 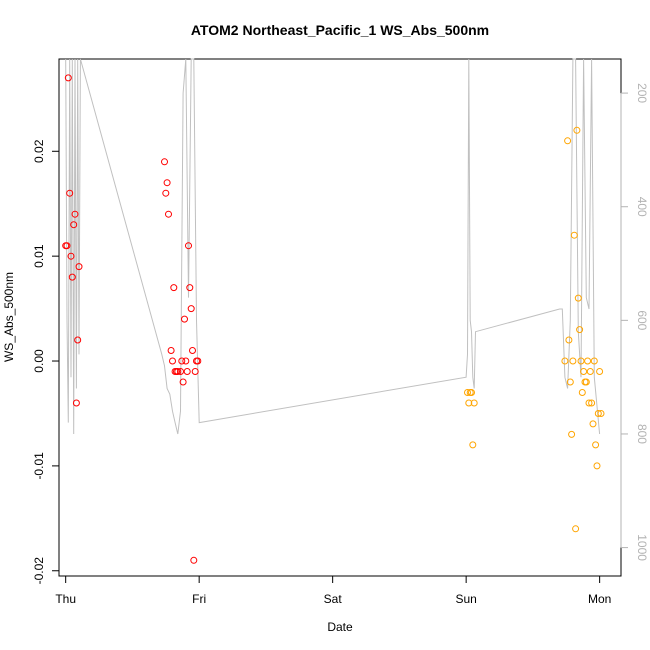 I want to click on x-tick-label: Fri, so click(x=199, y=599).